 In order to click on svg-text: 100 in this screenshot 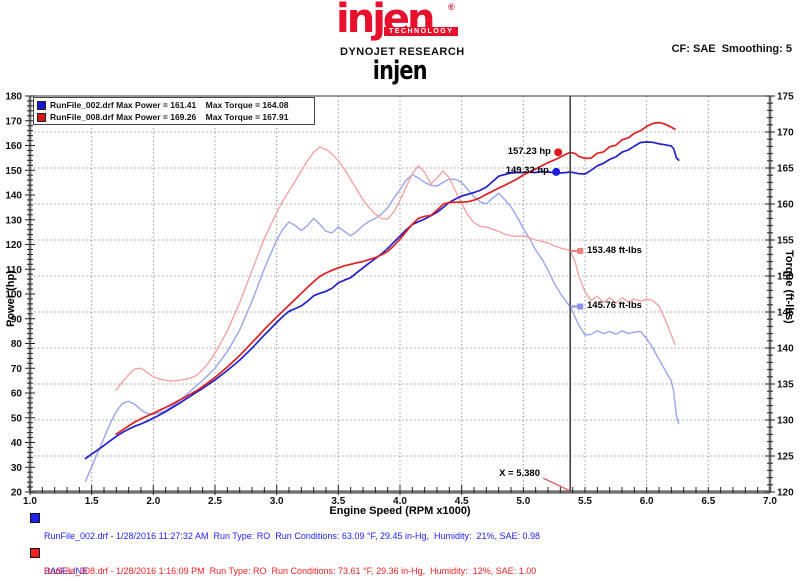, I will do `click(13, 295)`.